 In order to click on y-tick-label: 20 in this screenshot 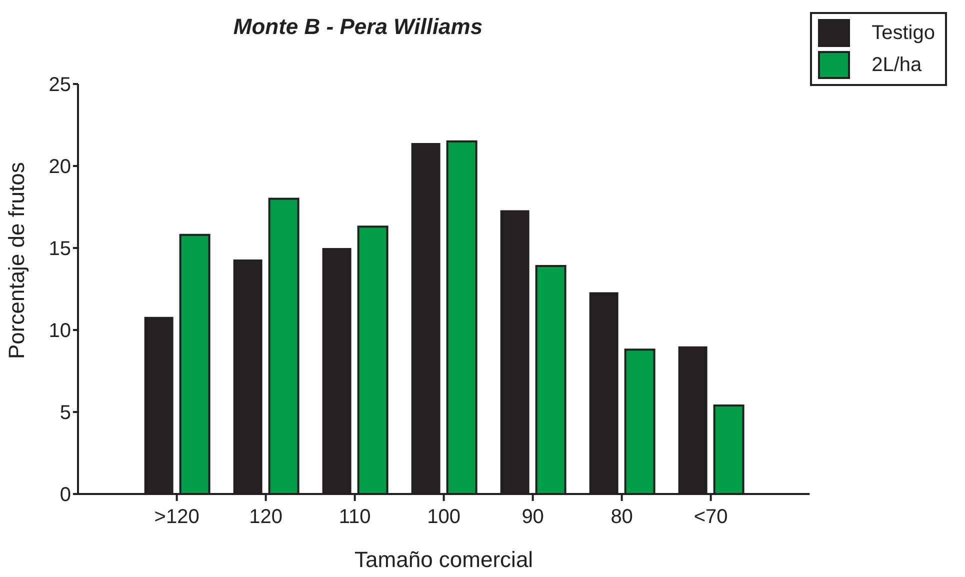, I will do `click(59, 167)`.